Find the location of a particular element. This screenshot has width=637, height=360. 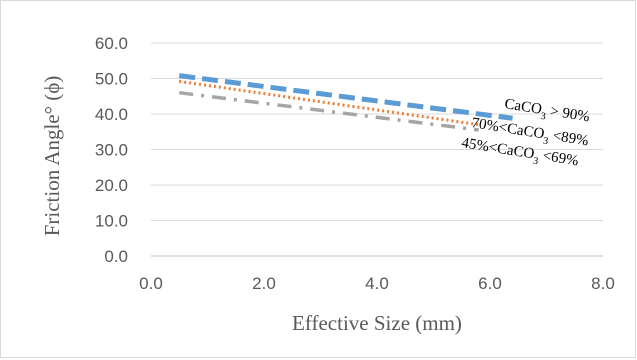

y-tick-label: 20.0 is located at coordinates (111, 185).